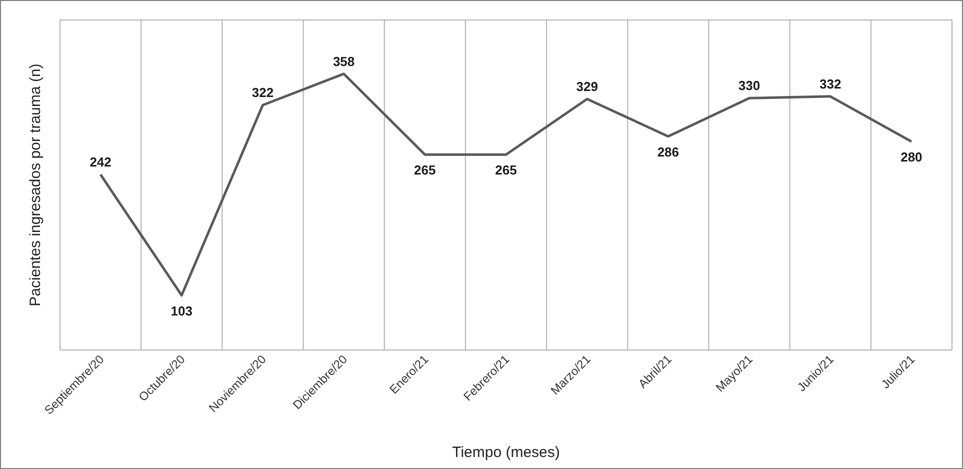 The width and height of the screenshot is (963, 469). What do you see at coordinates (35, 185) in the screenshot?
I see `y-axis-title: Pacientes ingresados por trauma (n)` at bounding box center [35, 185].